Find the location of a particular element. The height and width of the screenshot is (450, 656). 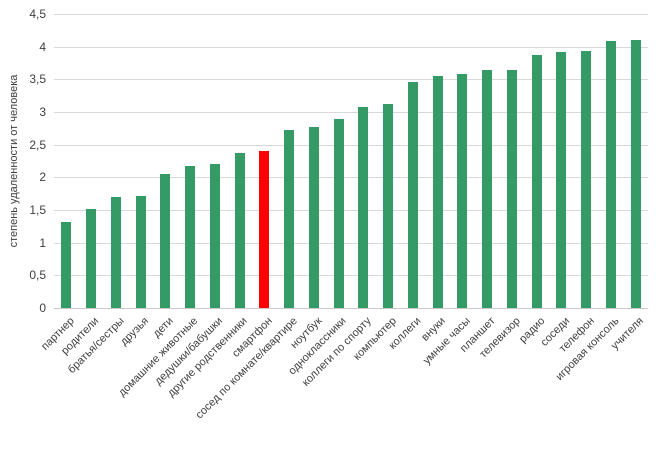

y-axis-tick-label: 1 is located at coordinates (42, 242).